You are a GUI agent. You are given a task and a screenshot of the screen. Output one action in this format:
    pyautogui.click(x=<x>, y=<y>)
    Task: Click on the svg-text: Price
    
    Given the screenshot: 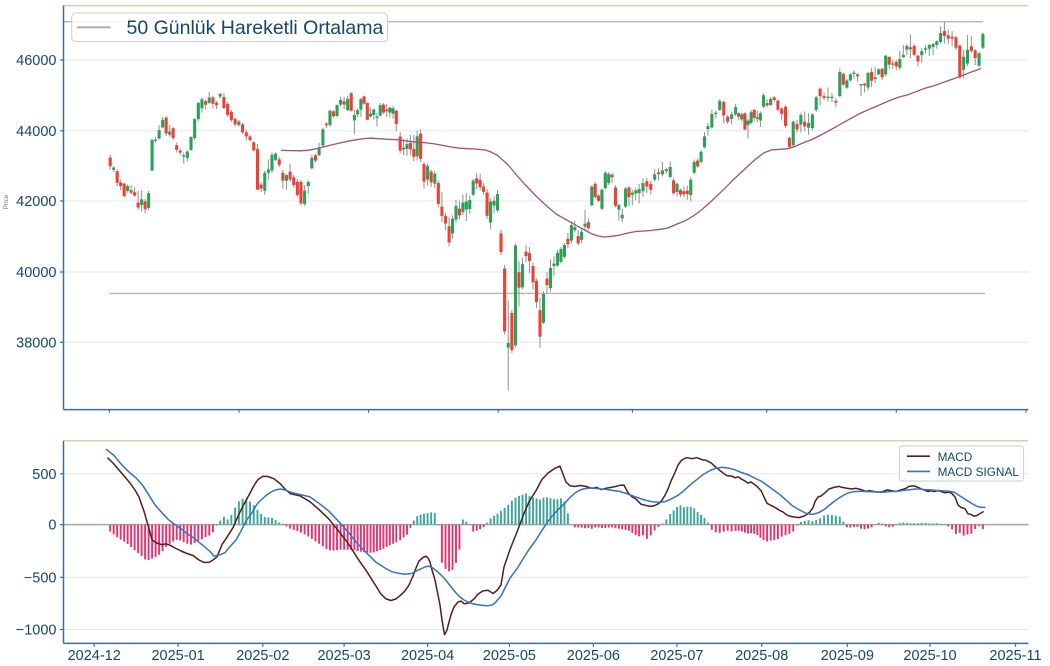 What is the action you would take?
    pyautogui.click(x=6, y=201)
    